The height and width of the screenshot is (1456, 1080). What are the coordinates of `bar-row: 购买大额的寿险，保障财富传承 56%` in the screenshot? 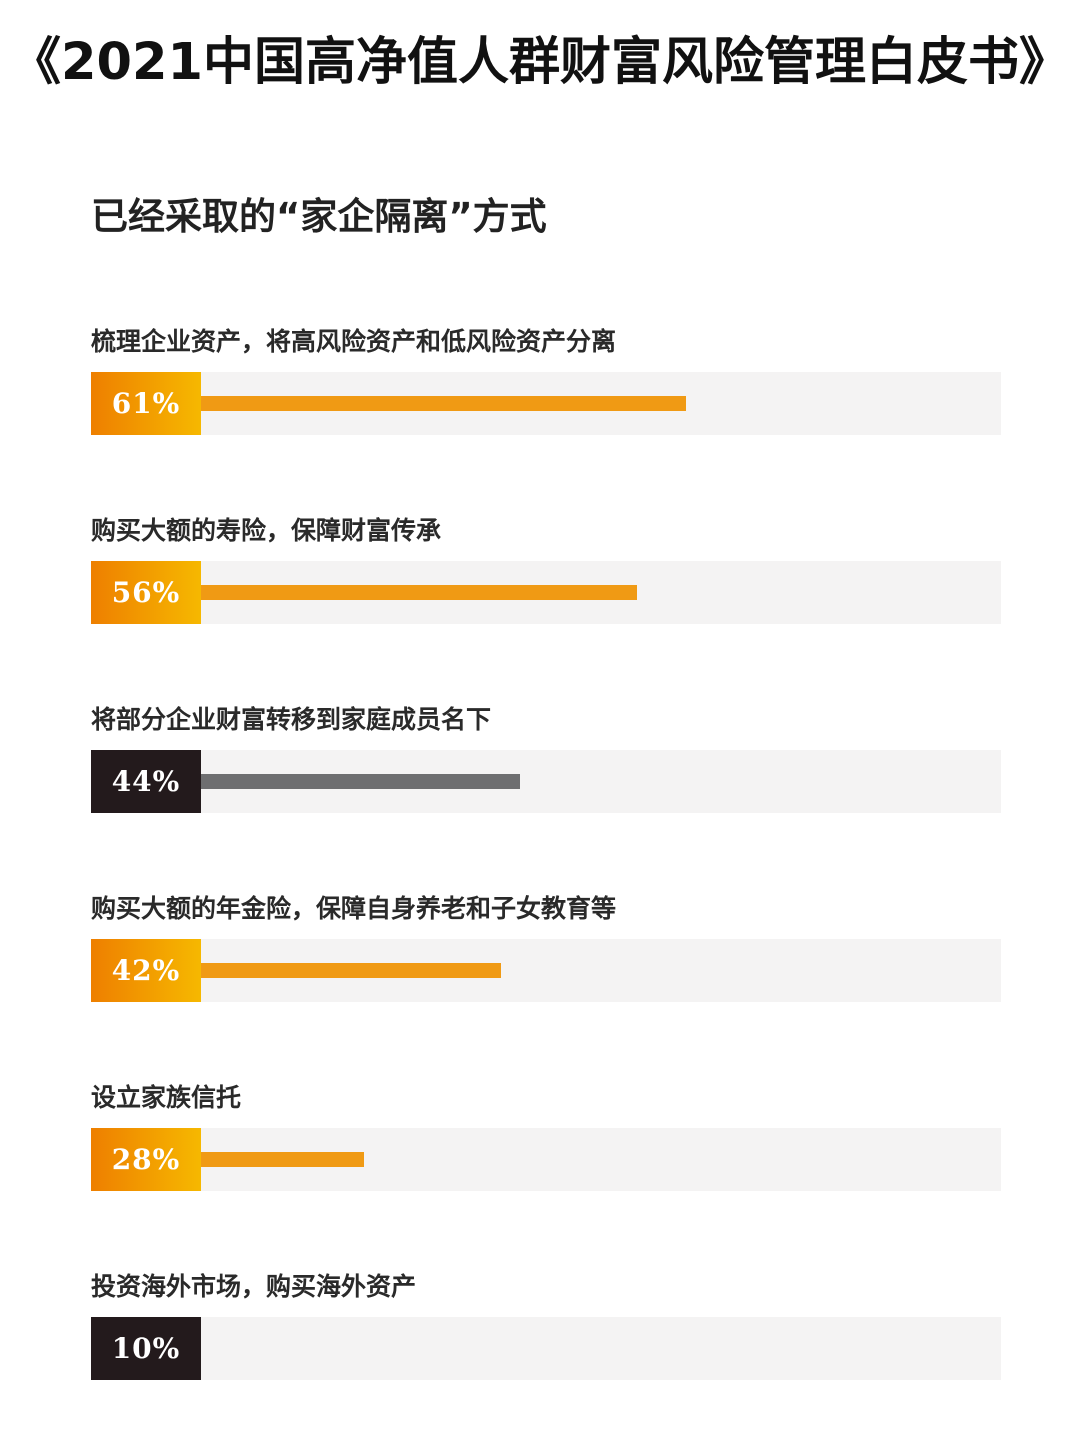 It's located at (546, 576).